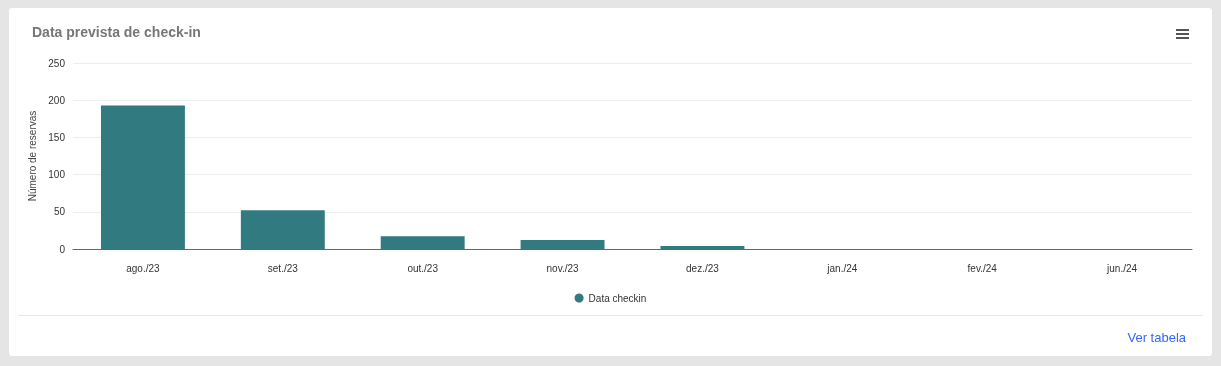  What do you see at coordinates (57, 175) in the screenshot?
I see `y-tick-label: 100` at bounding box center [57, 175].